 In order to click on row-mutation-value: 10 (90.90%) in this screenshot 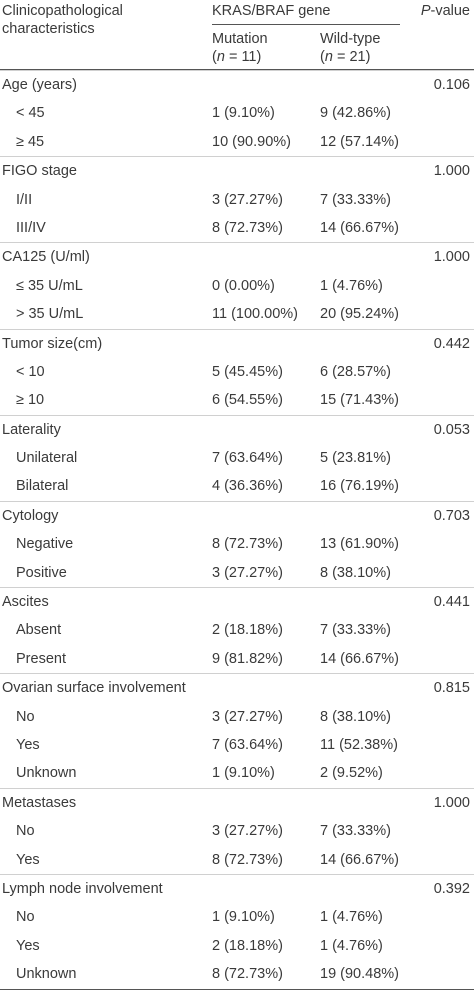, I will do `click(251, 141)`.